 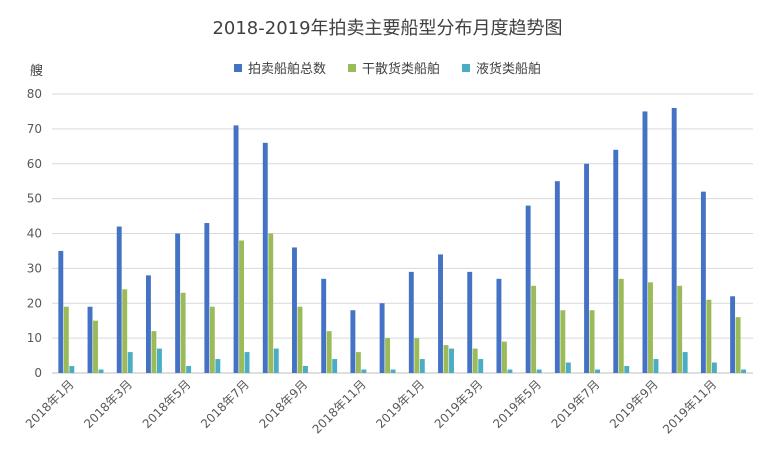 What do you see at coordinates (38, 373) in the screenshot?
I see `y-tick-label: 0` at bounding box center [38, 373].